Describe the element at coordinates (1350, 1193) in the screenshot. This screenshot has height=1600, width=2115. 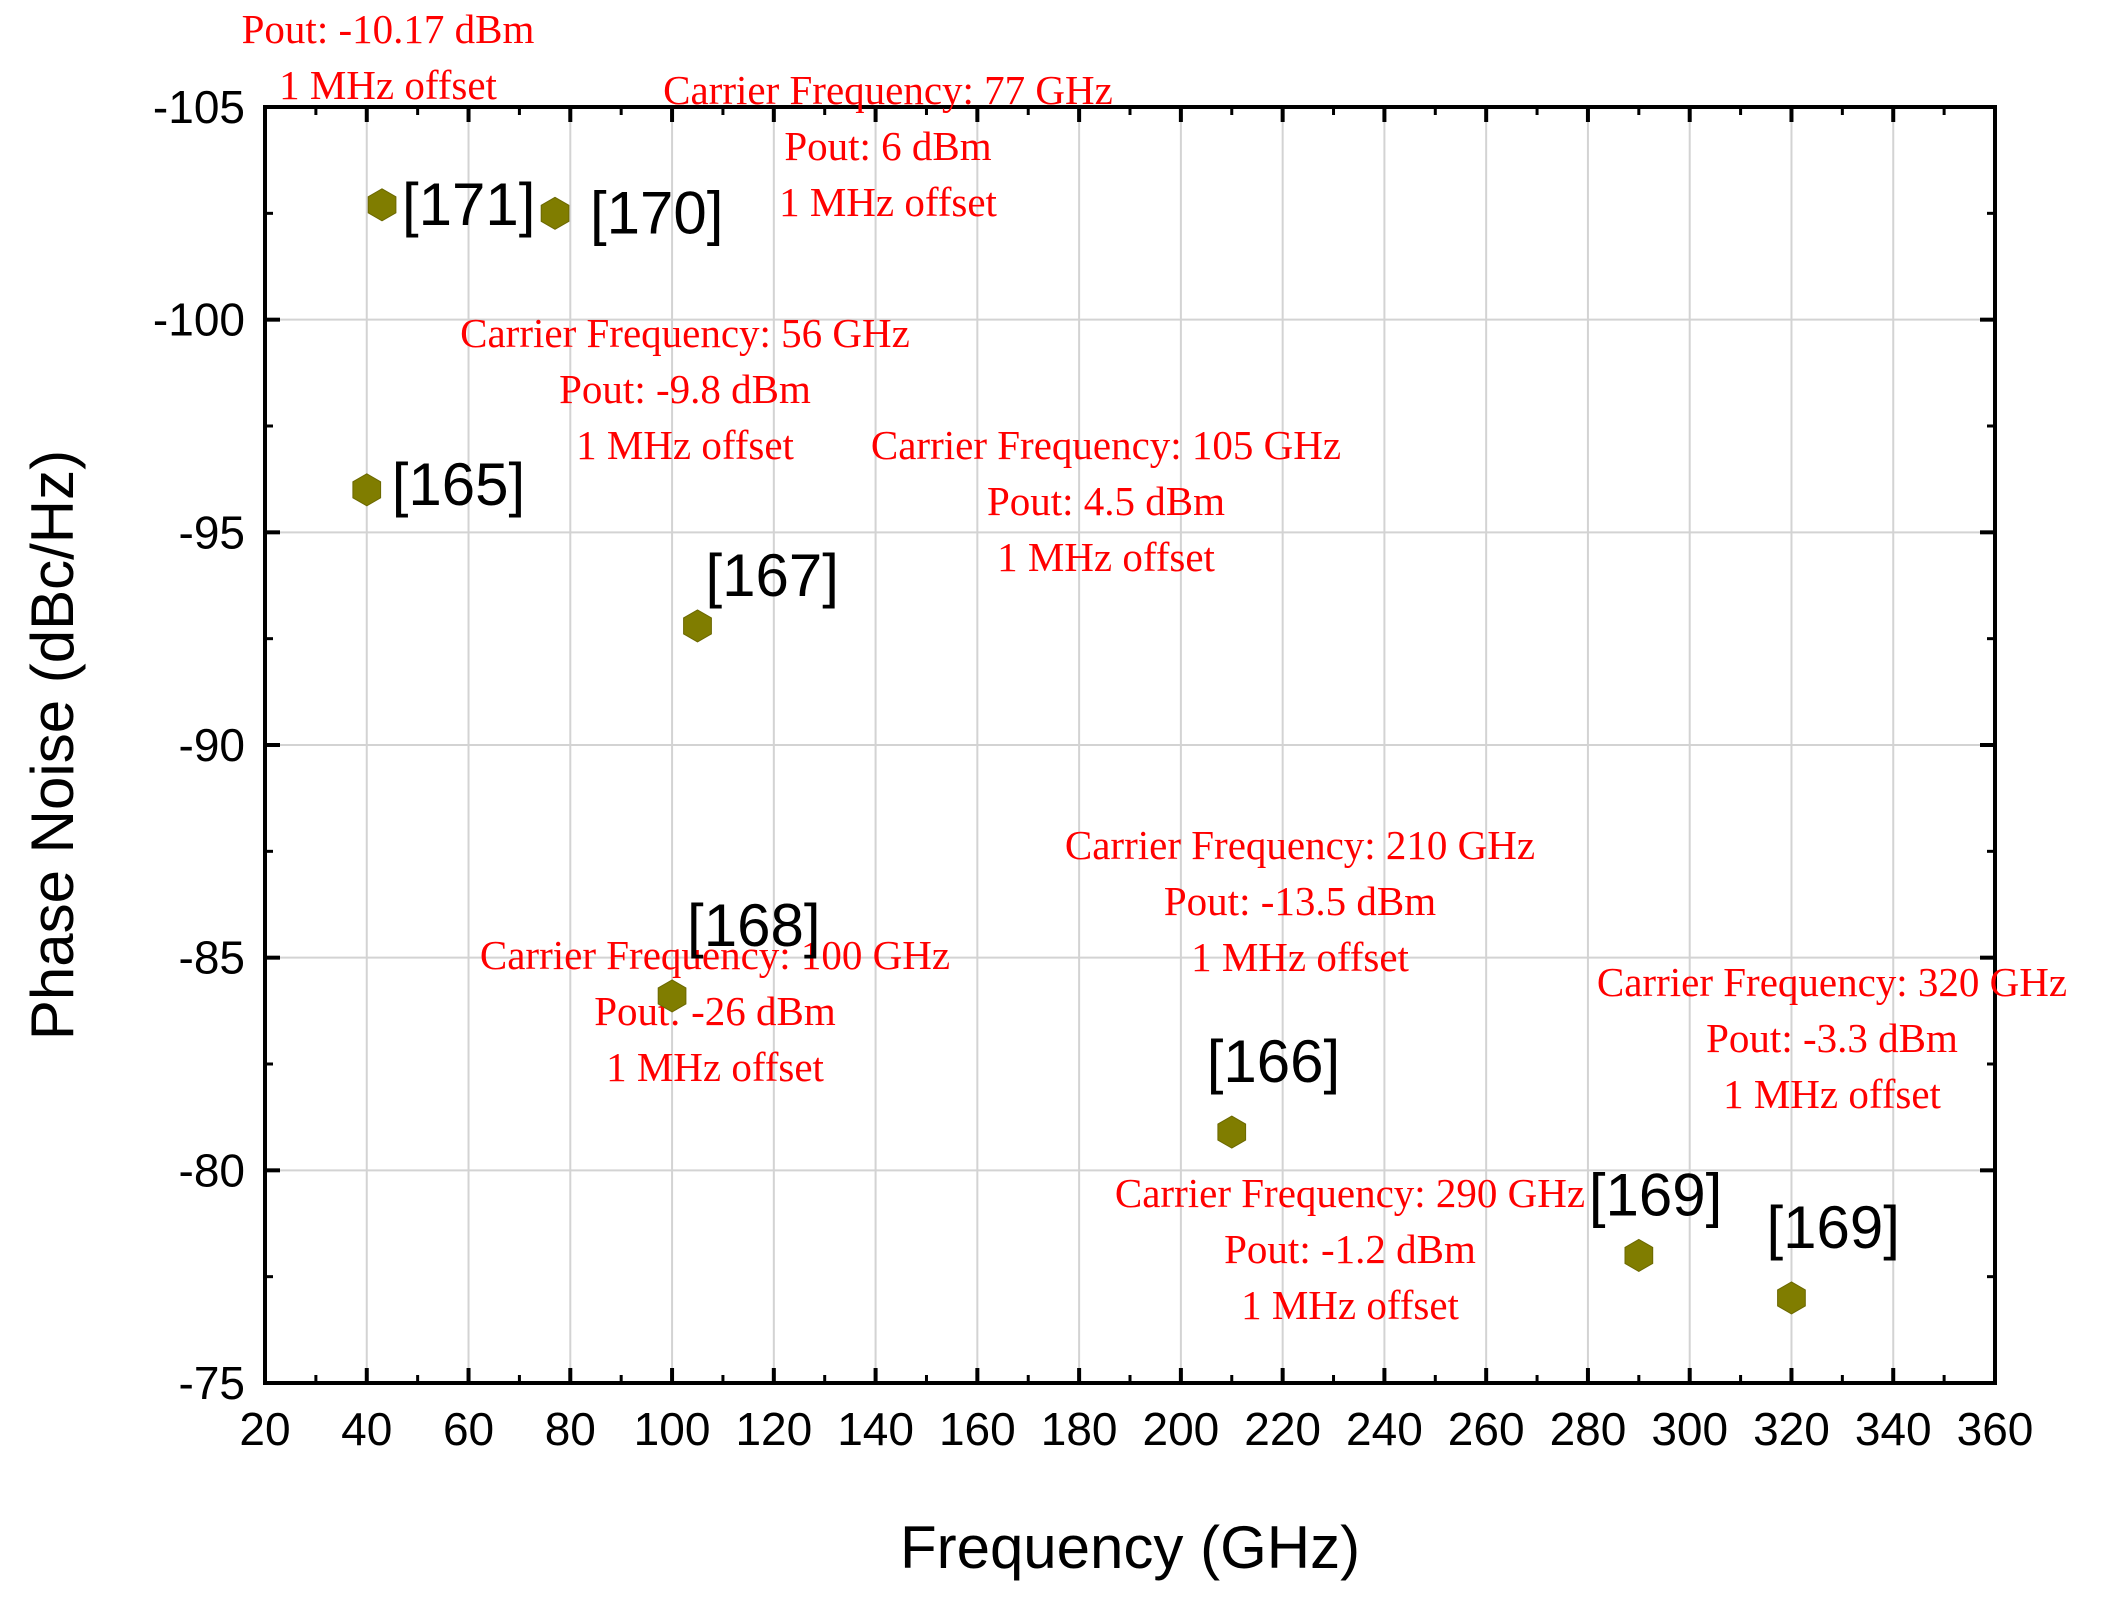
I see `annotation-line: Carrier Frequency: 290 GHz` at that location.